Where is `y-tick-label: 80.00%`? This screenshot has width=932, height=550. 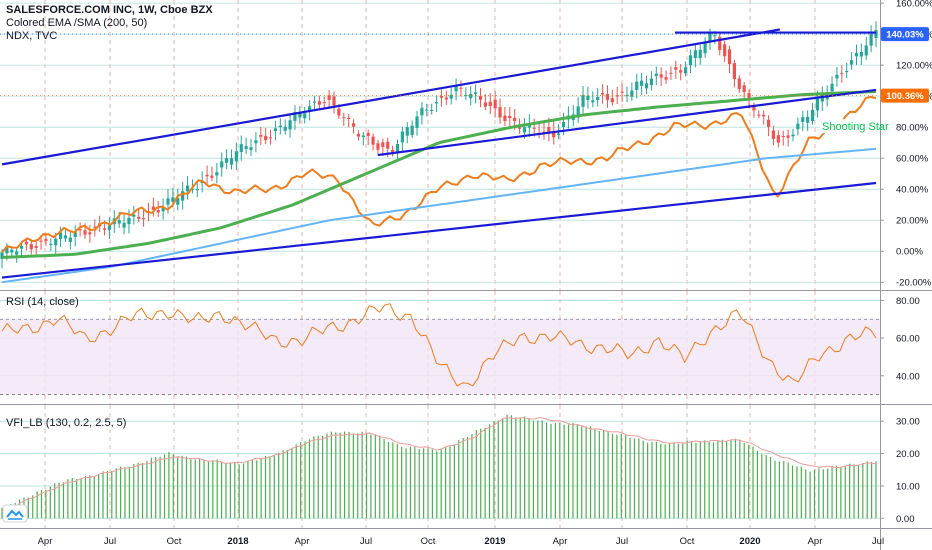 y-tick-label: 80.00% is located at coordinates (912, 128).